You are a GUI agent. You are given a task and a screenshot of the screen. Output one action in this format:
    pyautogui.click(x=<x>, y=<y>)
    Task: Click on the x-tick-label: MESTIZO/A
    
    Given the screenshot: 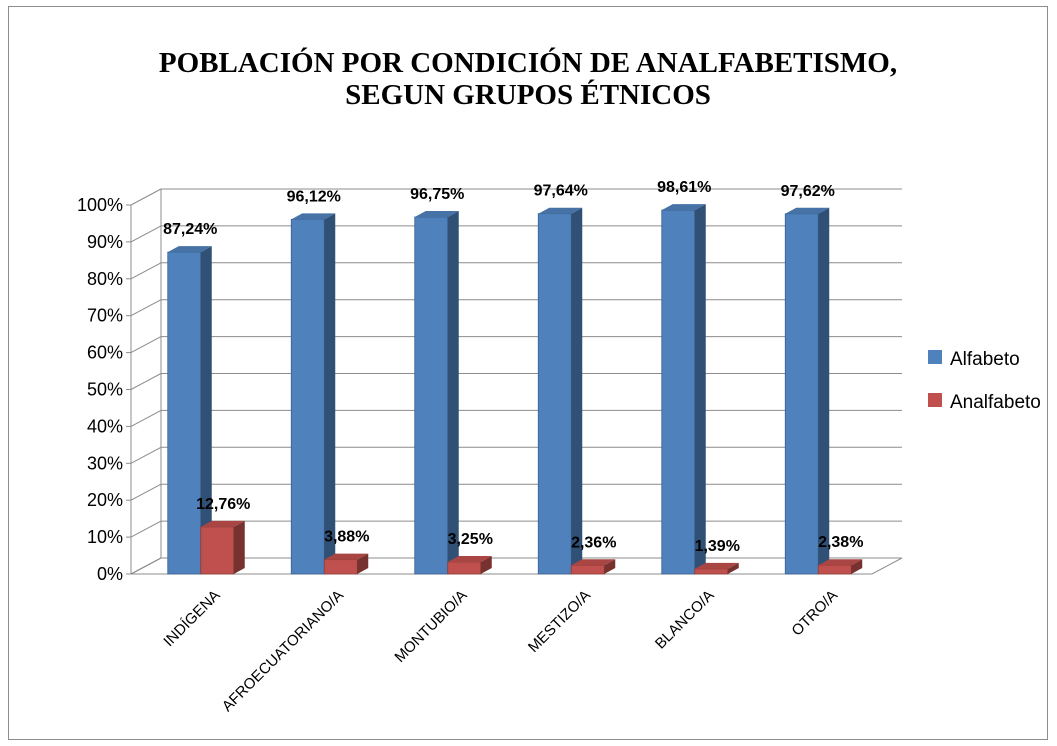 What is the action you would take?
    pyautogui.click(x=559, y=621)
    